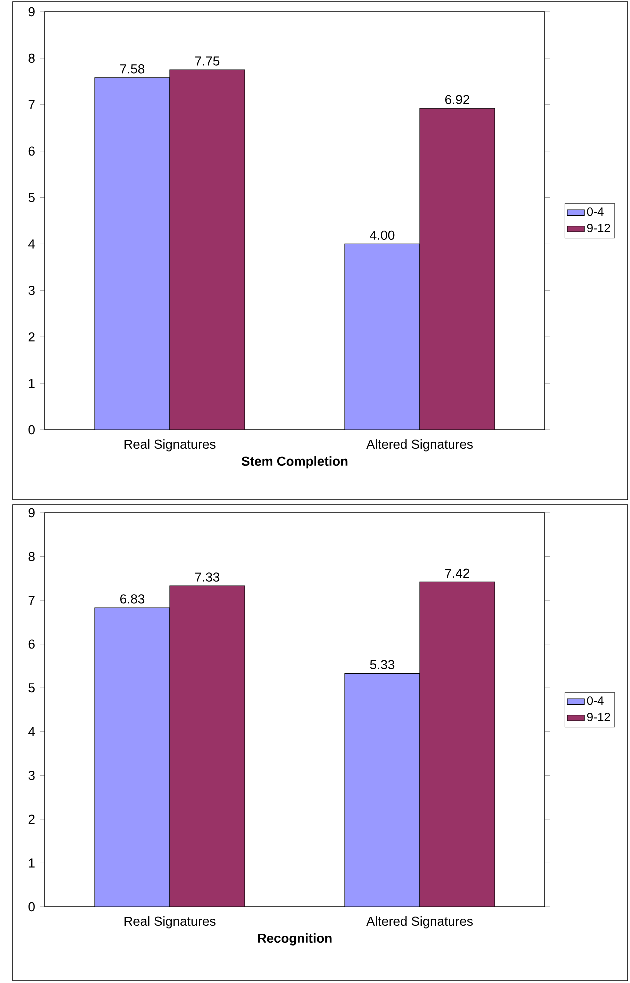 Image resolution: width=630 pixels, height=983 pixels. Describe the element at coordinates (208, 61) in the screenshot. I see `data-label: 7.75` at that location.